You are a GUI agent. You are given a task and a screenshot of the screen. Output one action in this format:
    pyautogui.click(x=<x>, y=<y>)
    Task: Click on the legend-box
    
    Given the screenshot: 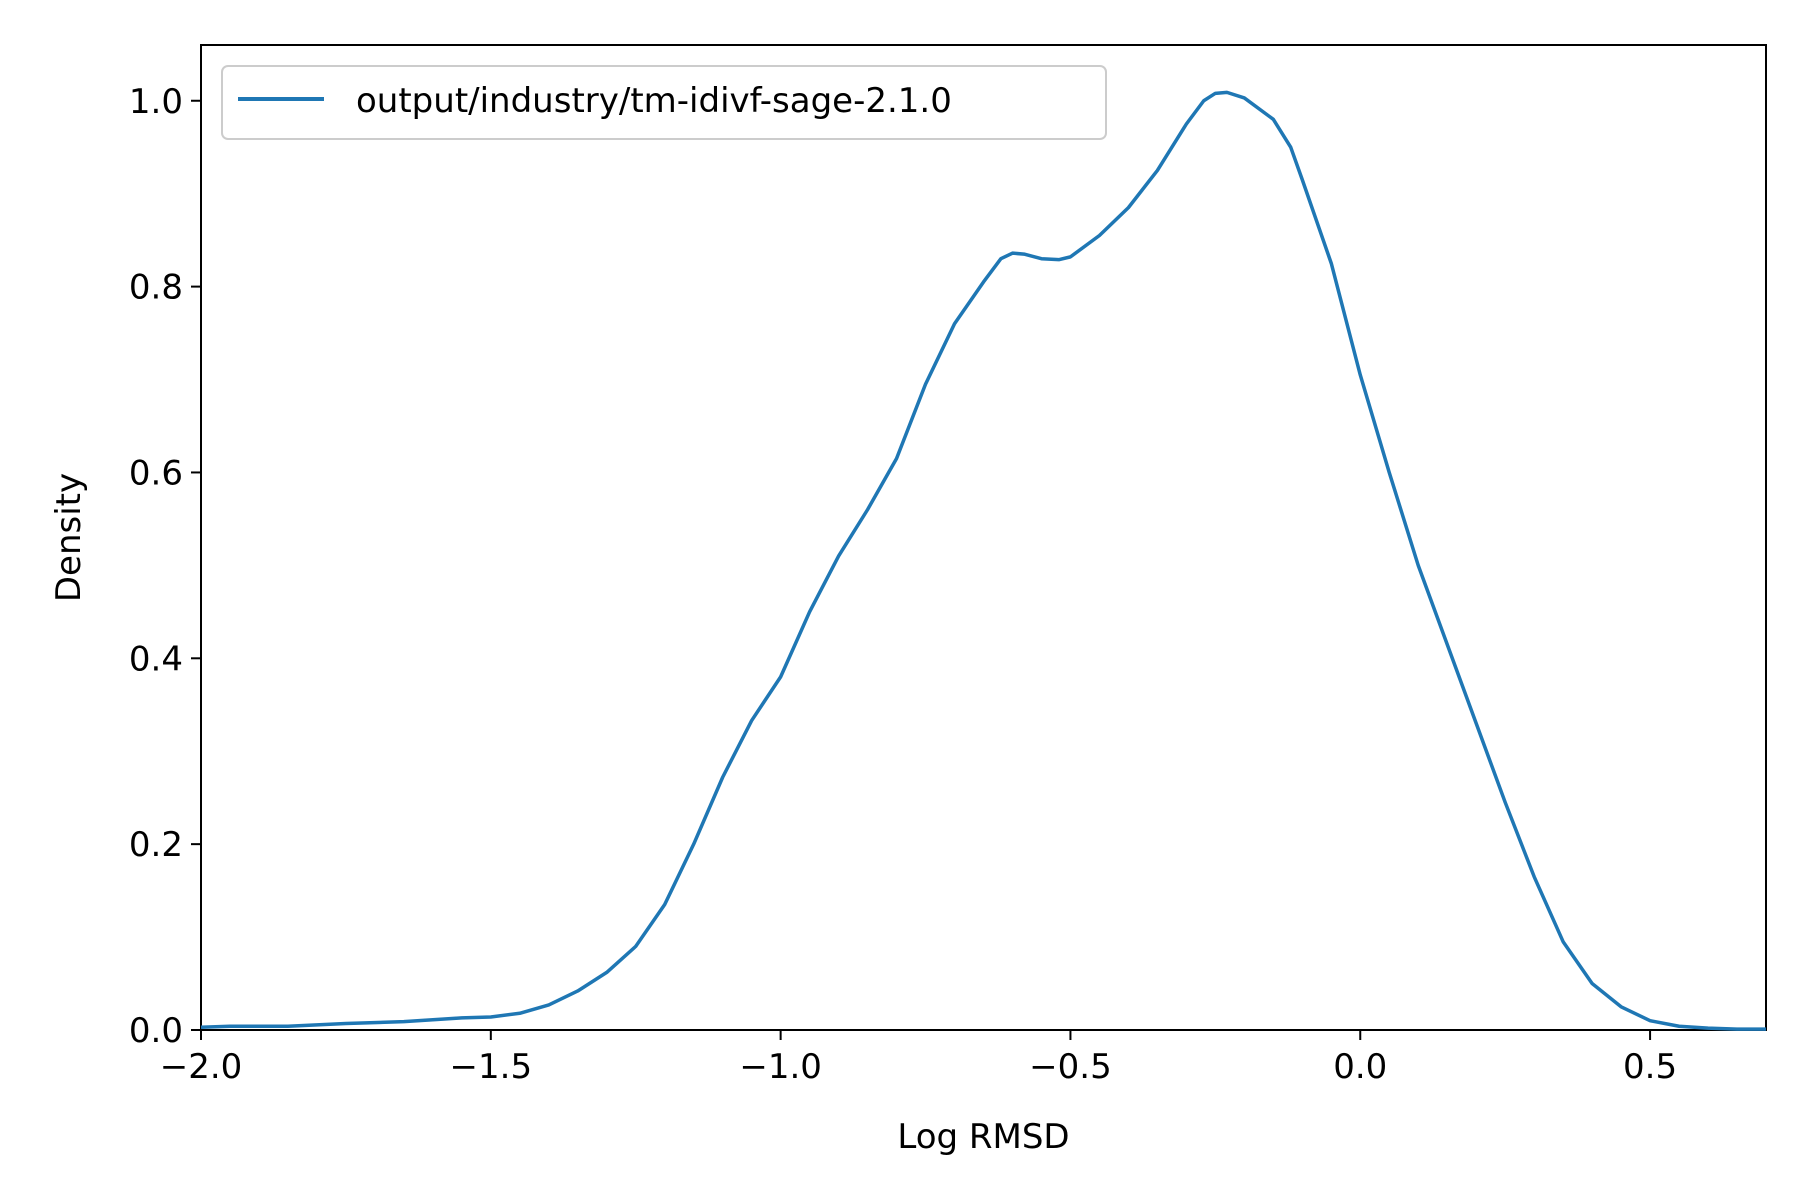 What is the action you would take?
    pyautogui.click(x=664, y=102)
    